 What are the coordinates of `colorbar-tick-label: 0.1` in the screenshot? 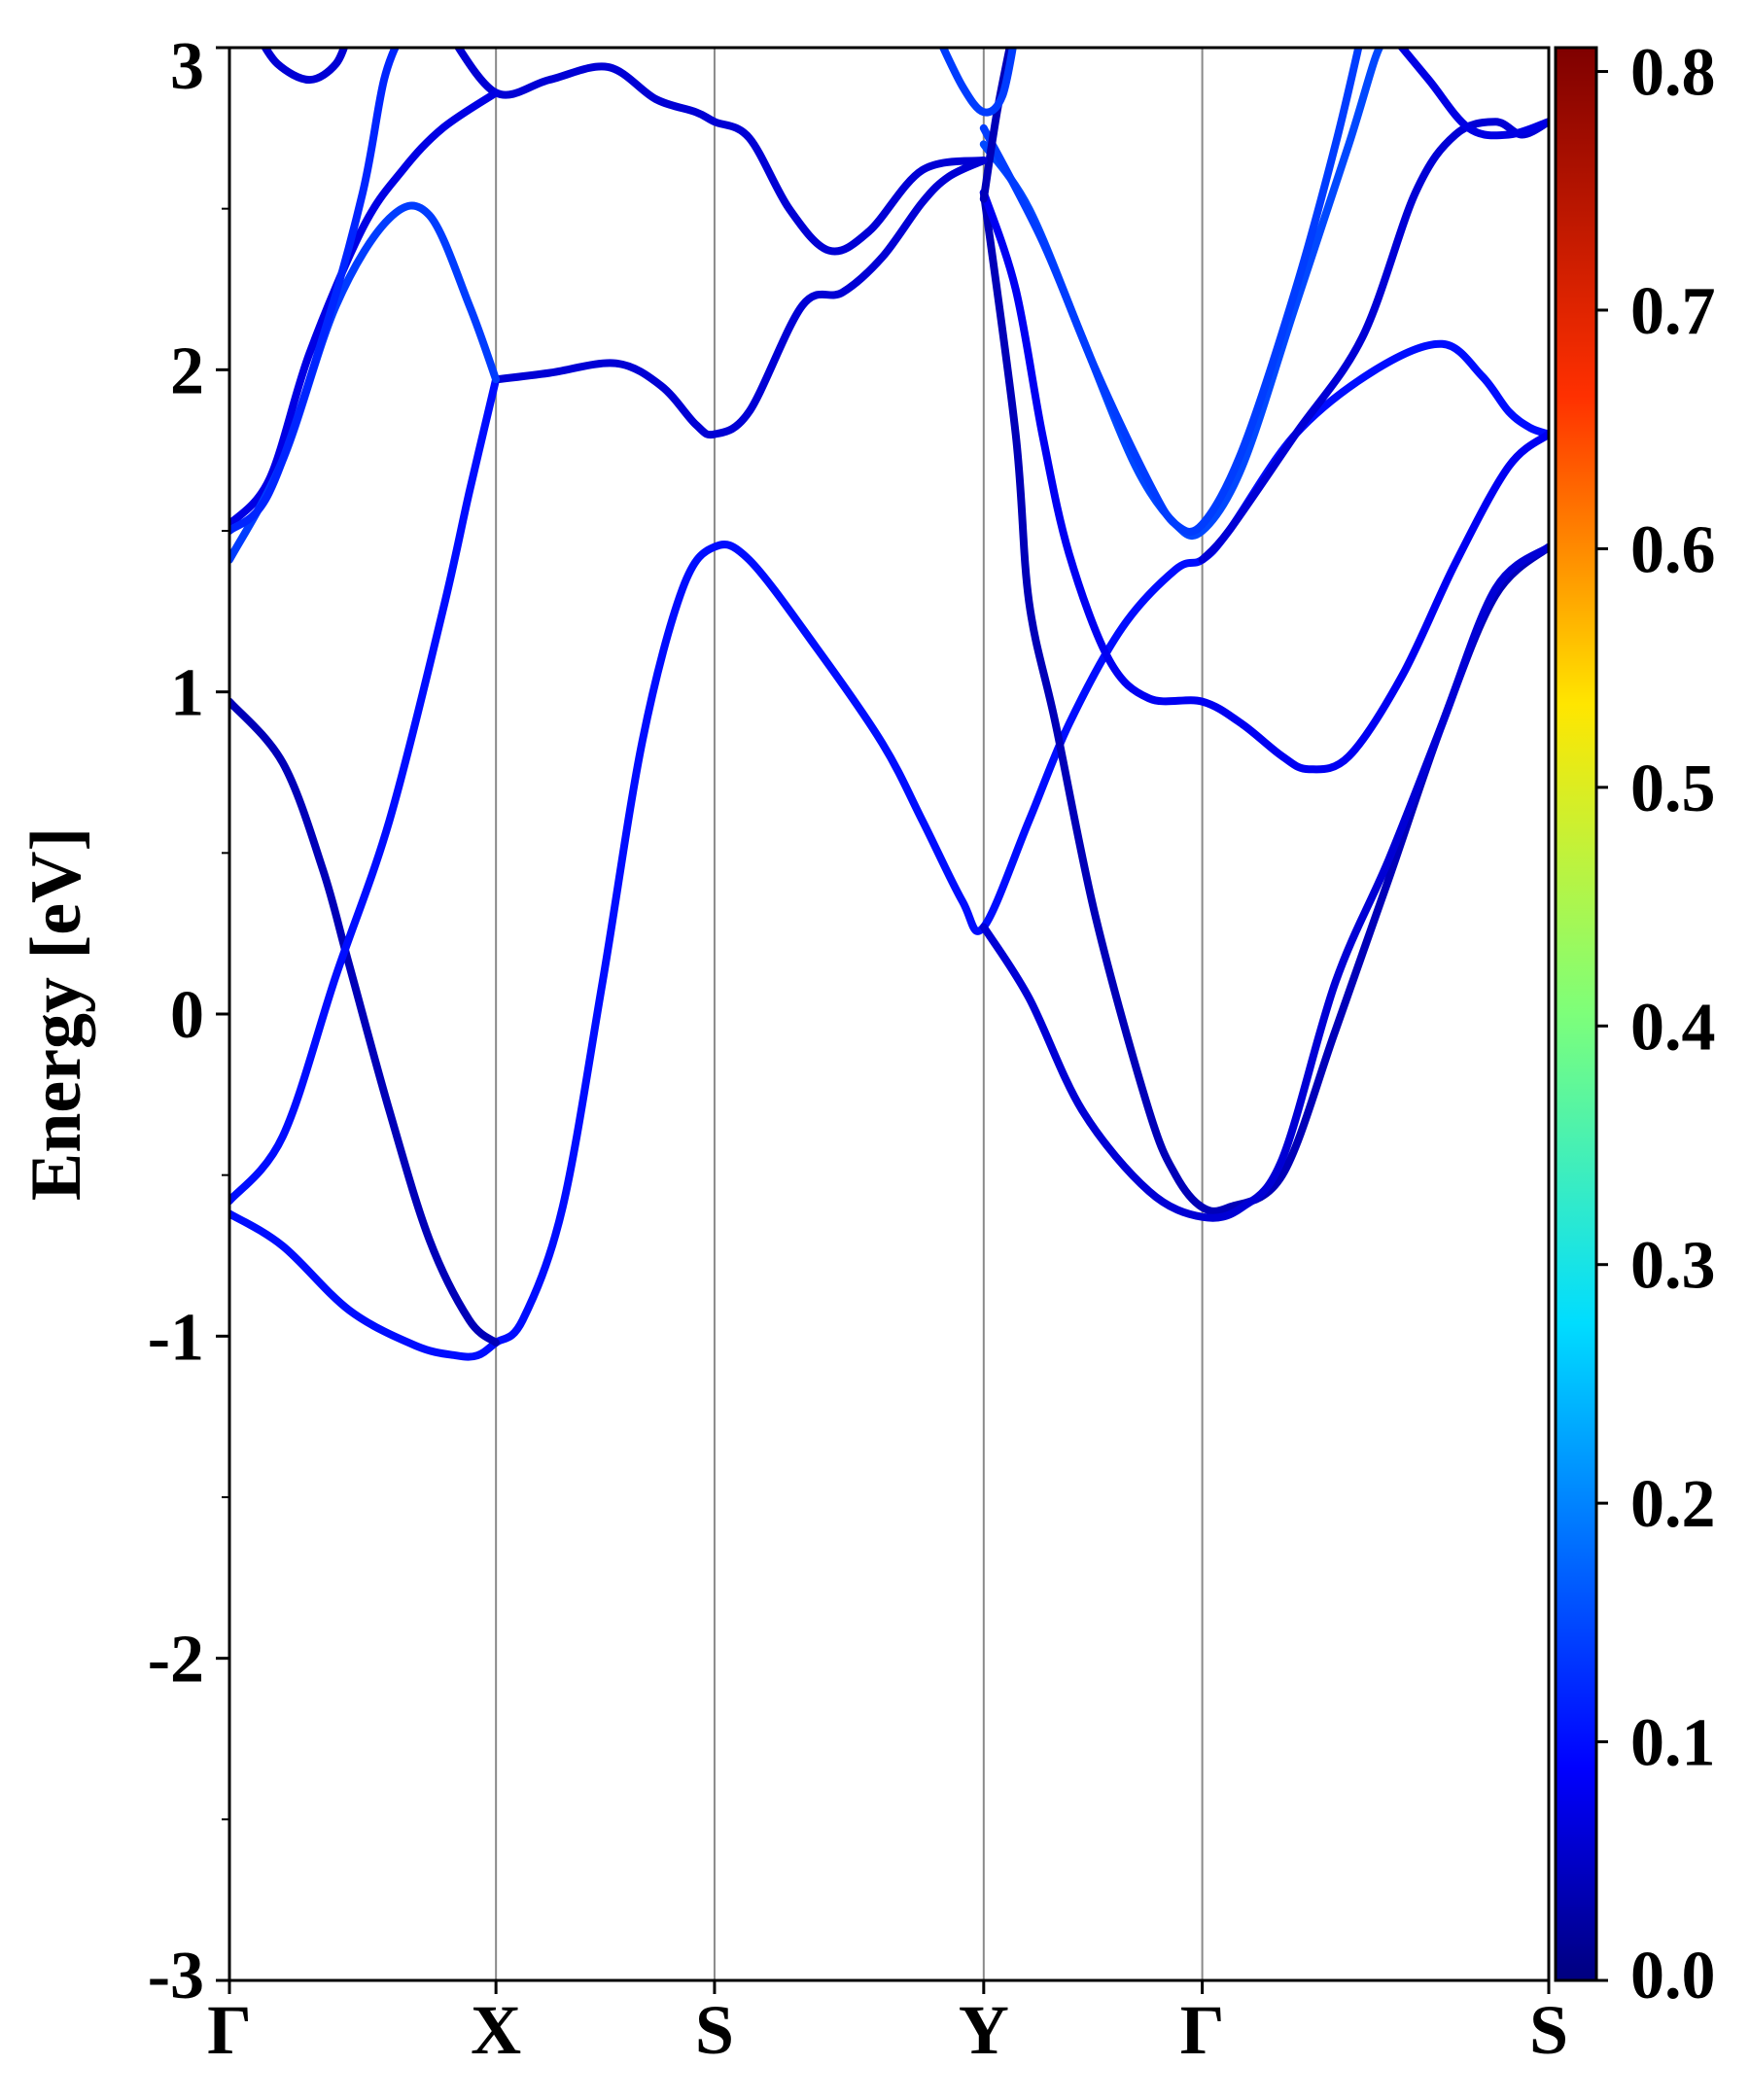 It's located at (1673, 1743).